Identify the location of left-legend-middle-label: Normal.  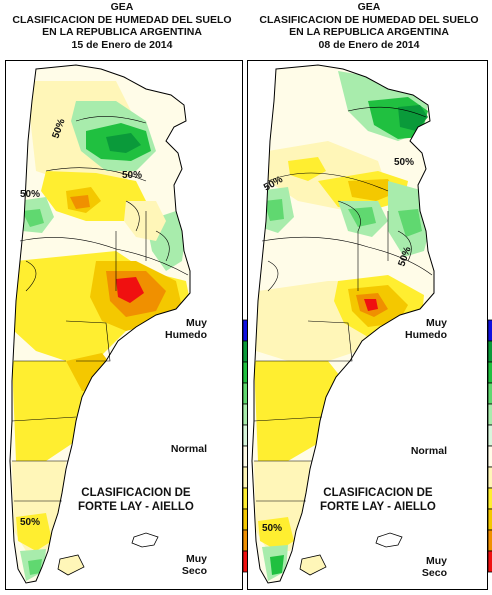
(188, 449).